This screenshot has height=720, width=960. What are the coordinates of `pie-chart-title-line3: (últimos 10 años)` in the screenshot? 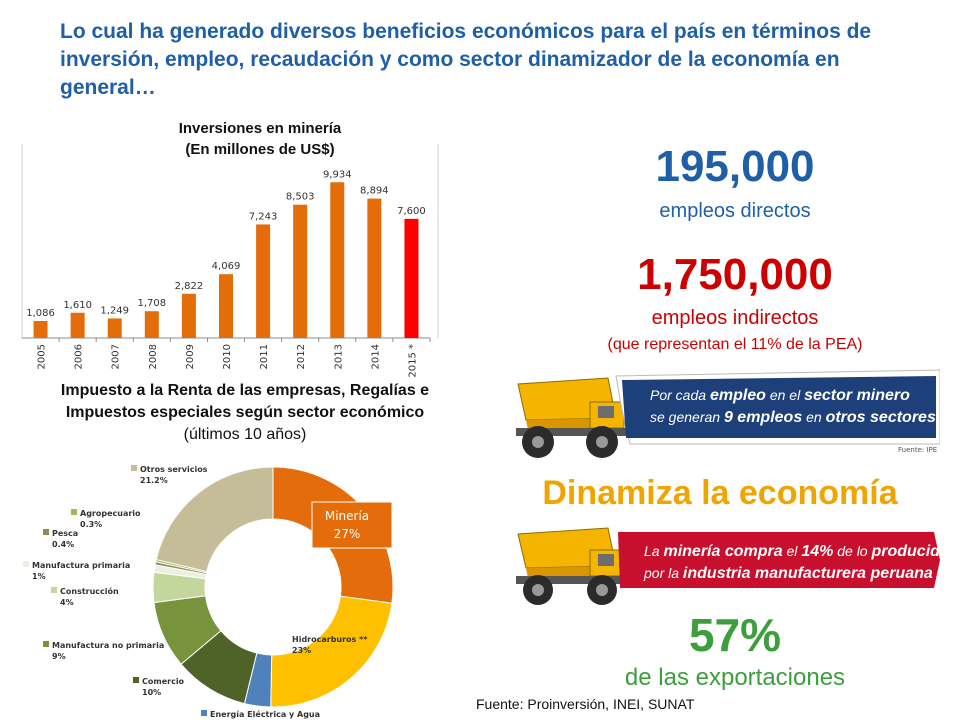 It's located at (245, 434).